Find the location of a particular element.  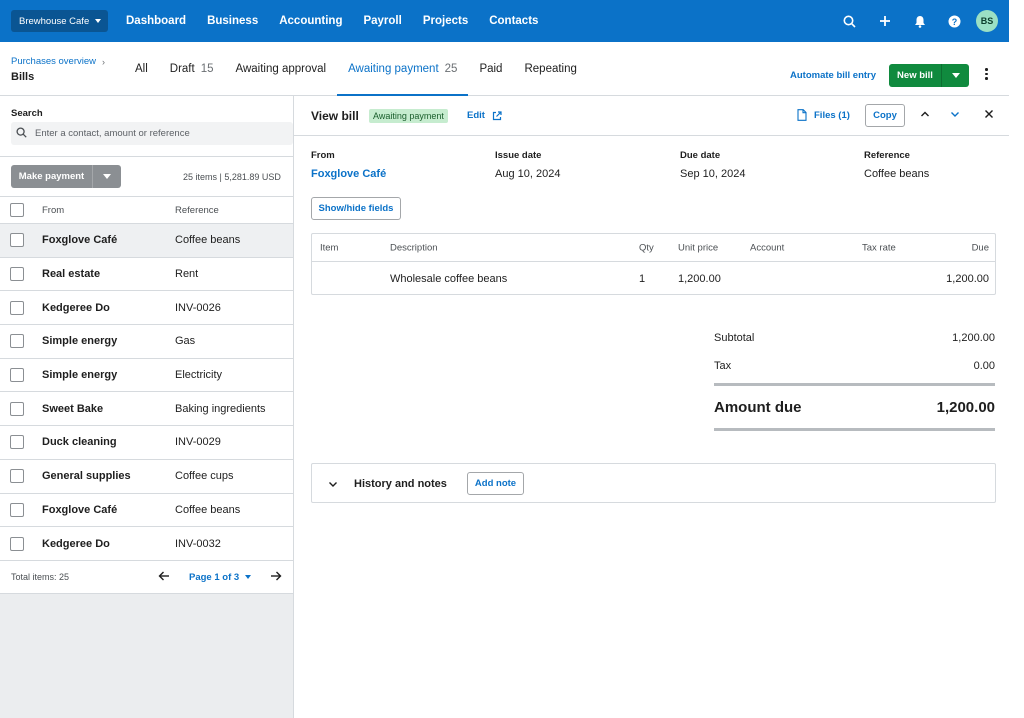

new-bill-dropdown-button is located at coordinates (955, 75).